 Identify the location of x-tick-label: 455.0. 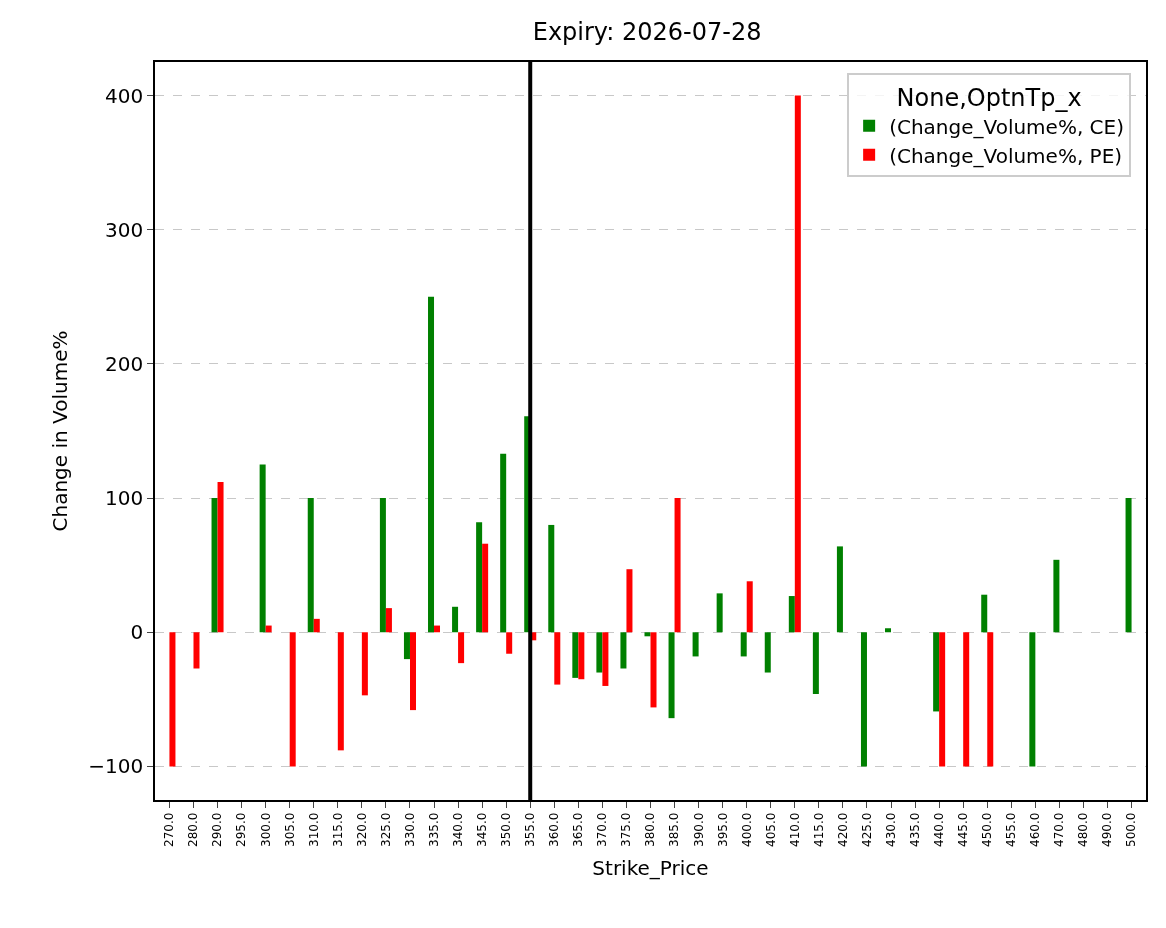
(1011, 829).